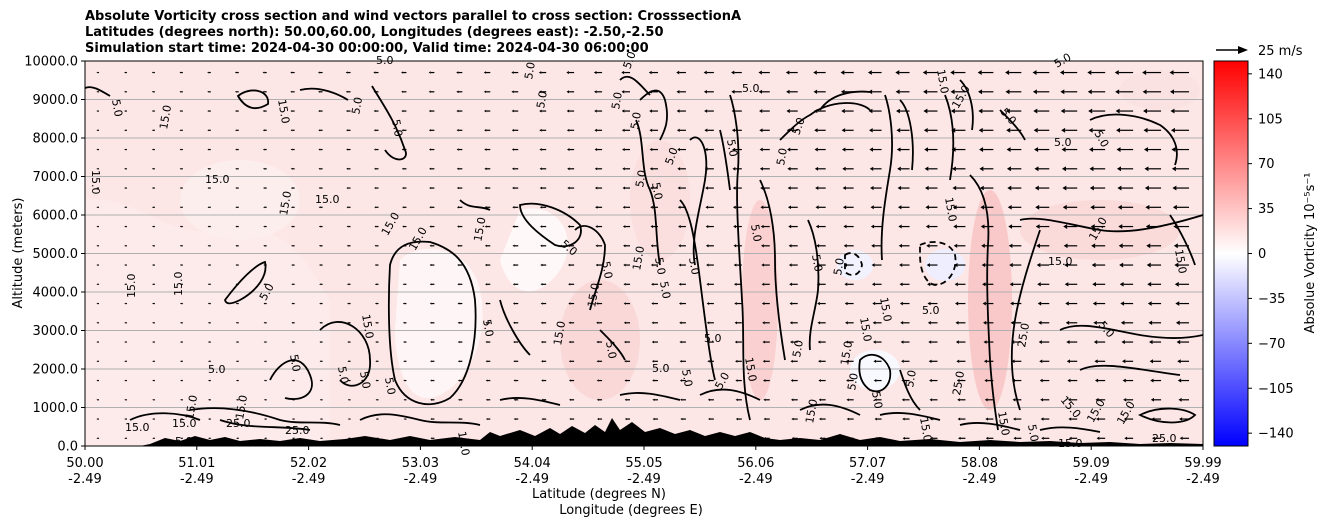 This screenshot has height=526, width=1332. I want to click on colorbar-gradient, so click(1231, 253).